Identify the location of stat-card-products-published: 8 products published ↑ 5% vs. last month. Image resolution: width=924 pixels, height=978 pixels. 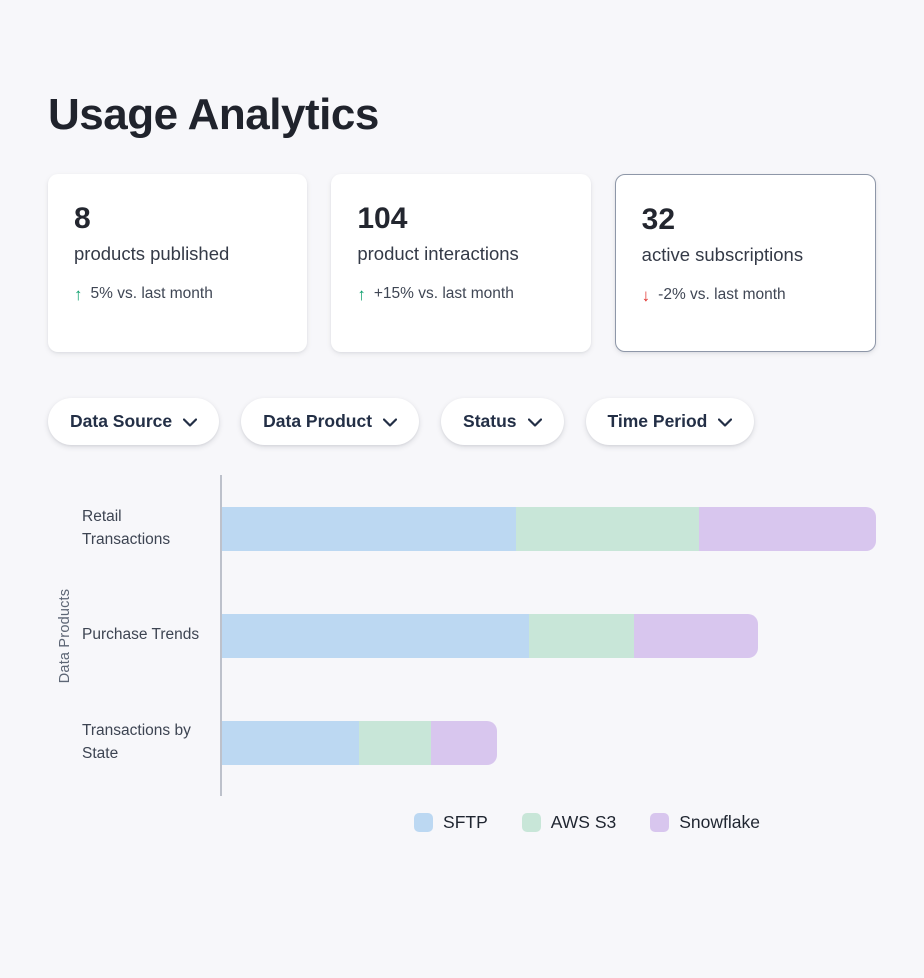
(178, 263).